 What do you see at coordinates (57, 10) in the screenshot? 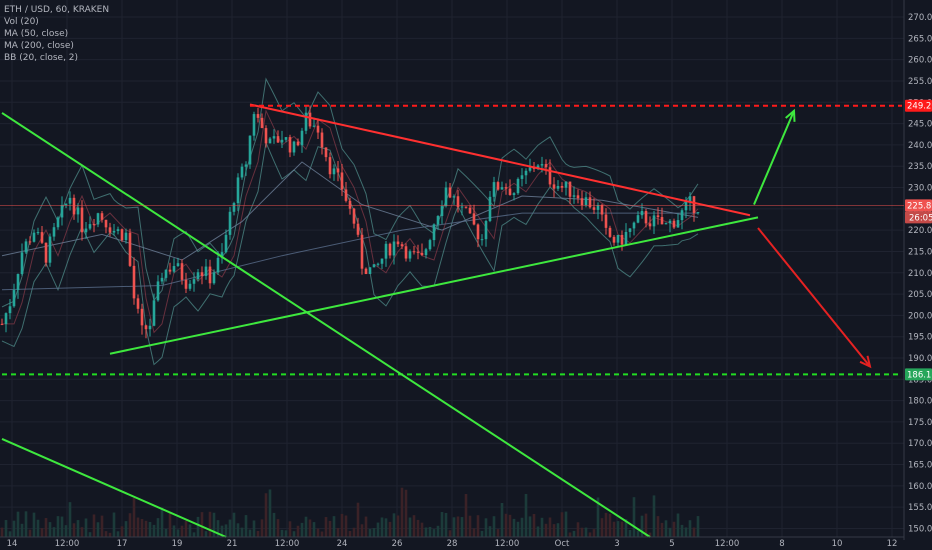
I see `symbol-title: ETH / USD, 60, KRAKEN` at bounding box center [57, 10].